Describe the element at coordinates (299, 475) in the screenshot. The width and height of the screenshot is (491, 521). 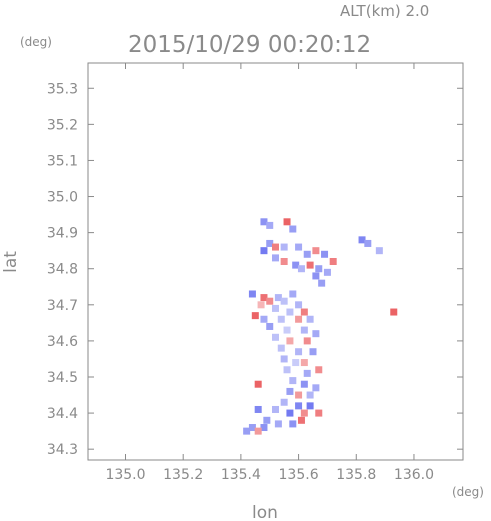
I see `x-tick-label: 135.6` at that location.